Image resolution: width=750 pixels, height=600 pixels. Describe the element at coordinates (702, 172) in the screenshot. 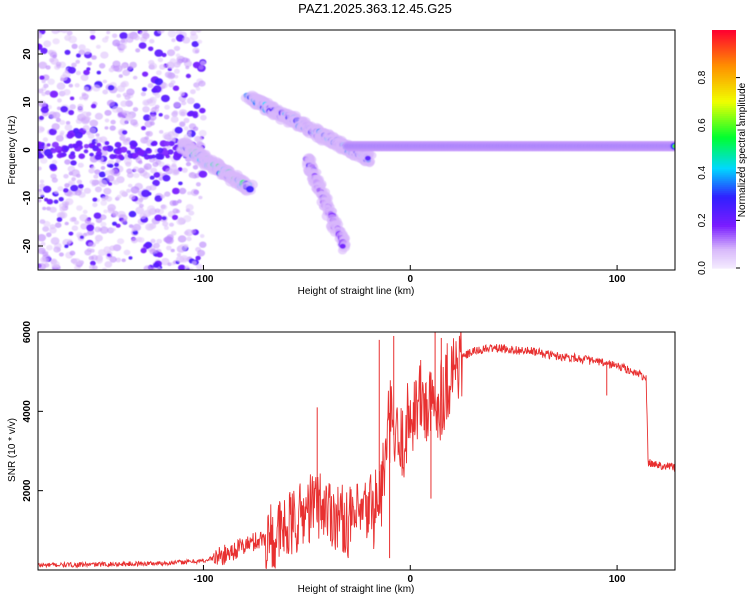

I see `colorbar-tick-label: 0.4` at that location.